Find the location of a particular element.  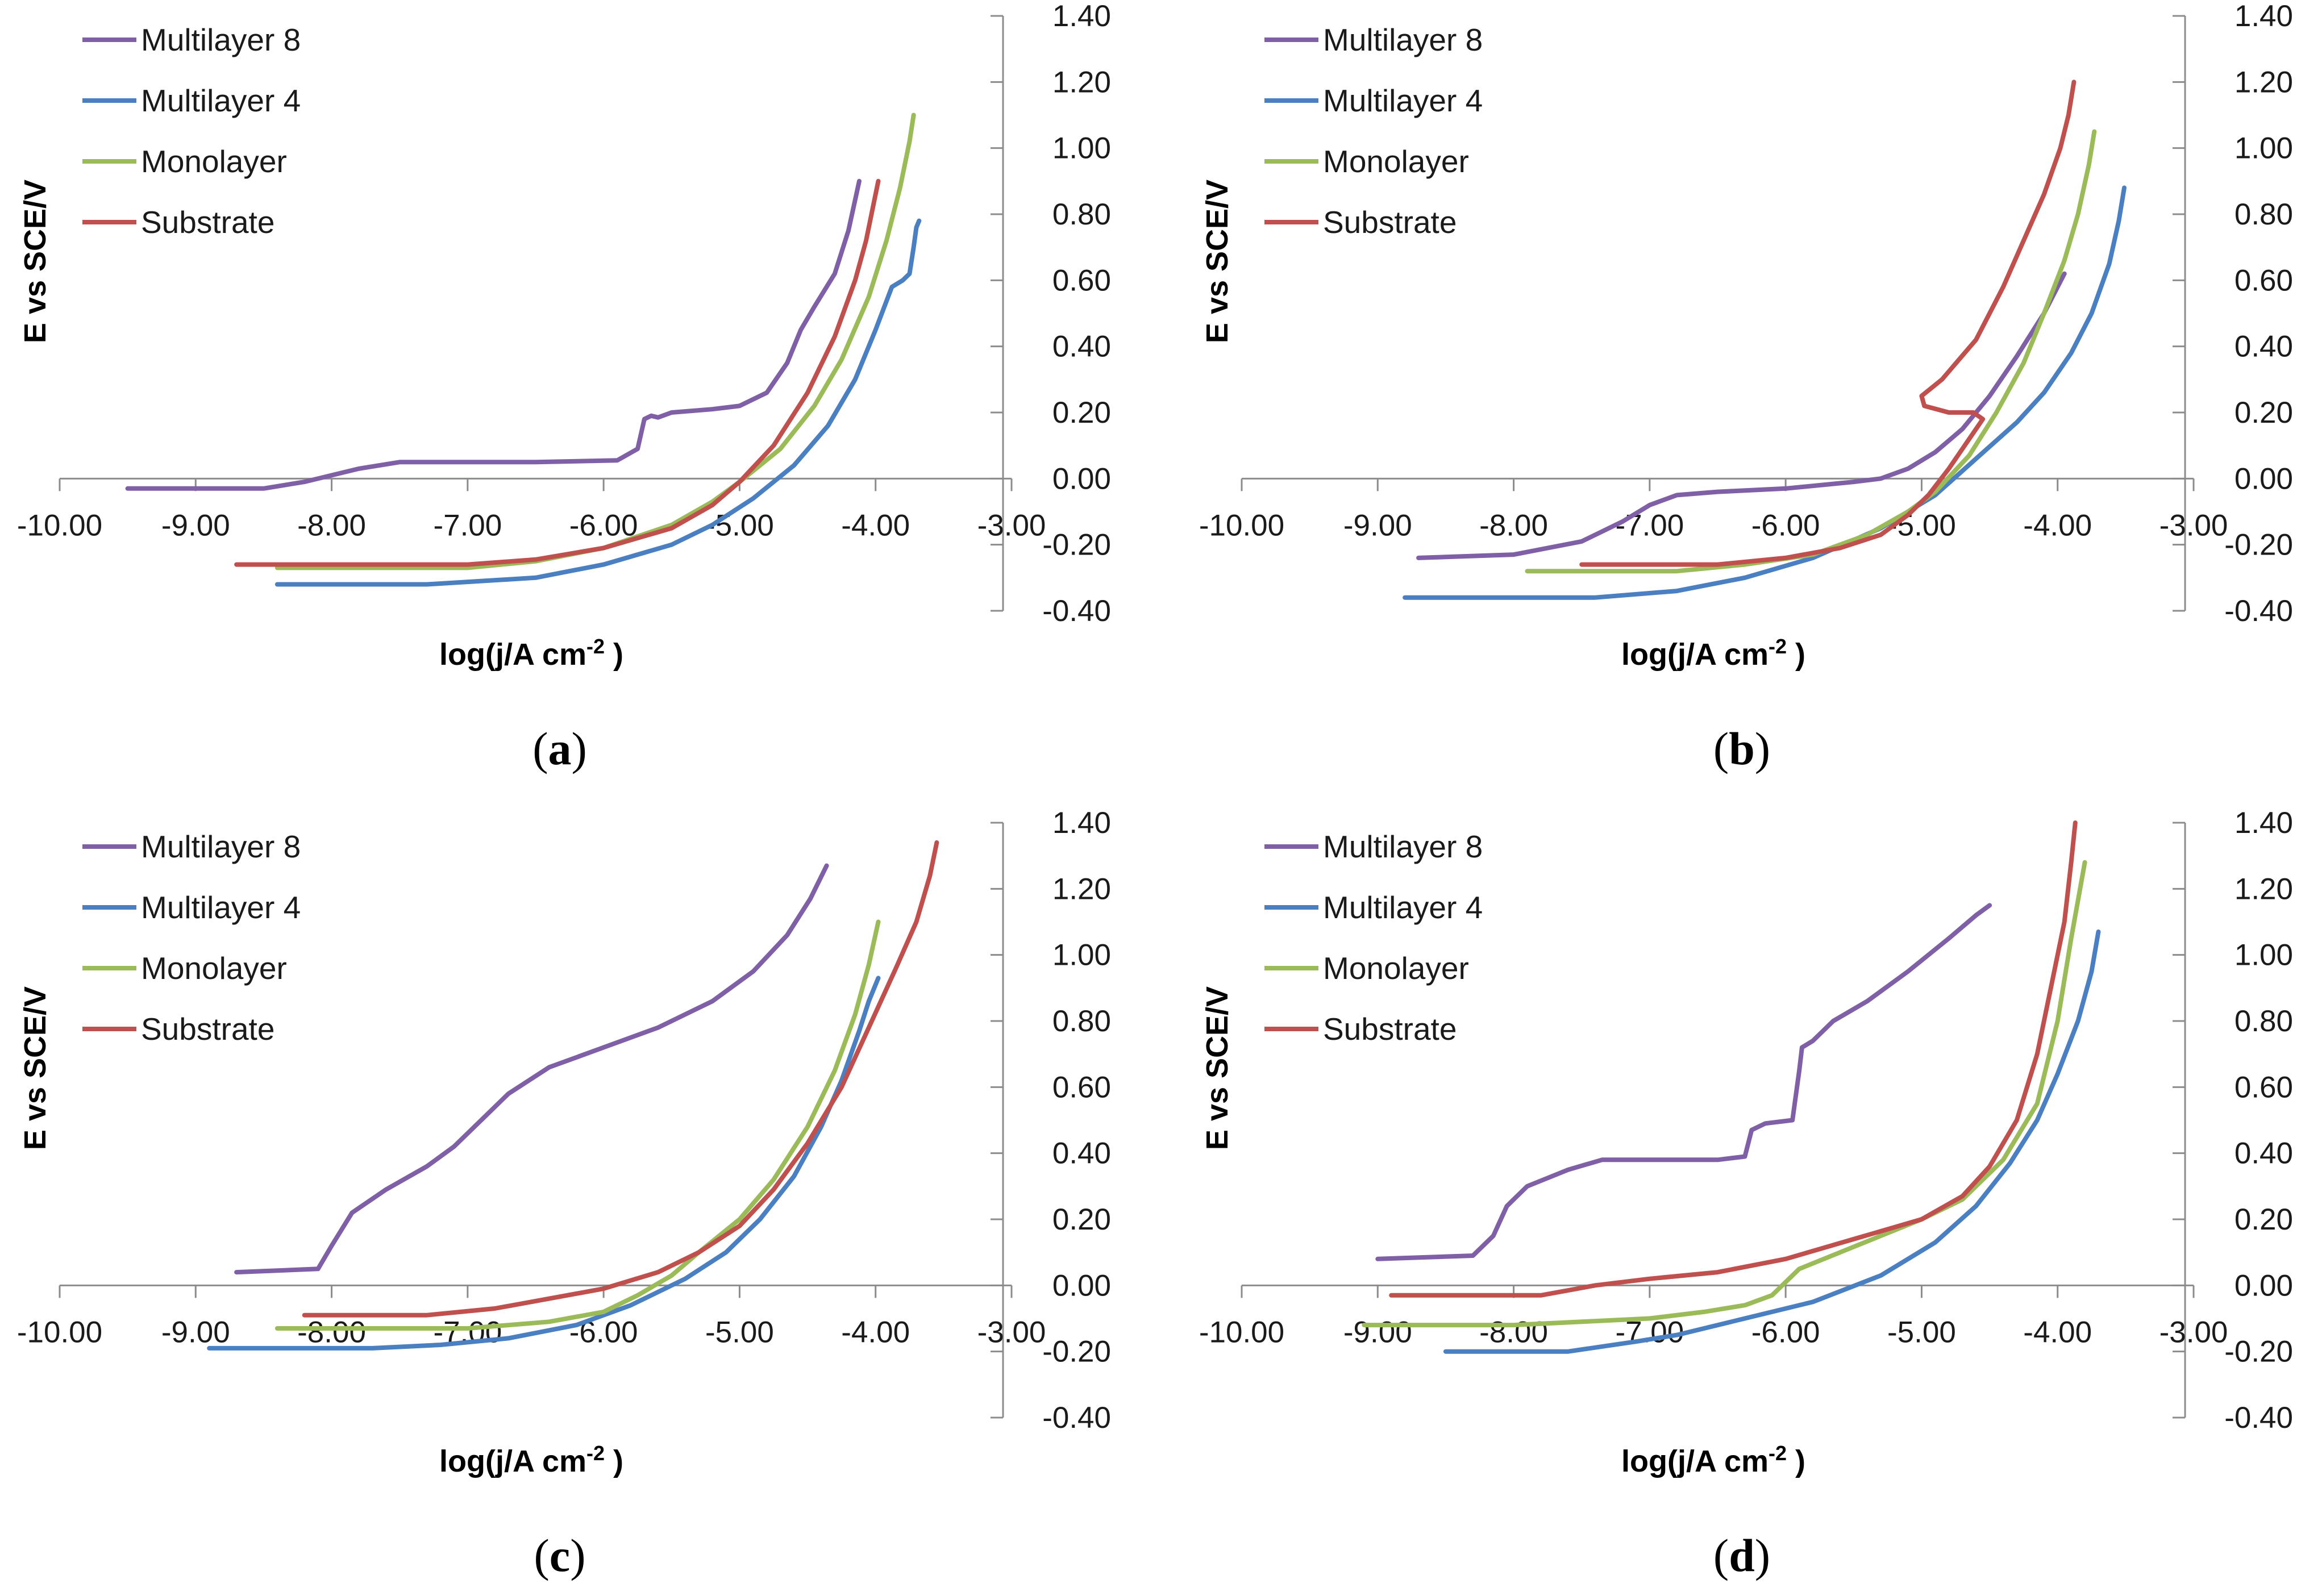

y-tick-label: 0.20 is located at coordinates (2264, 1219).